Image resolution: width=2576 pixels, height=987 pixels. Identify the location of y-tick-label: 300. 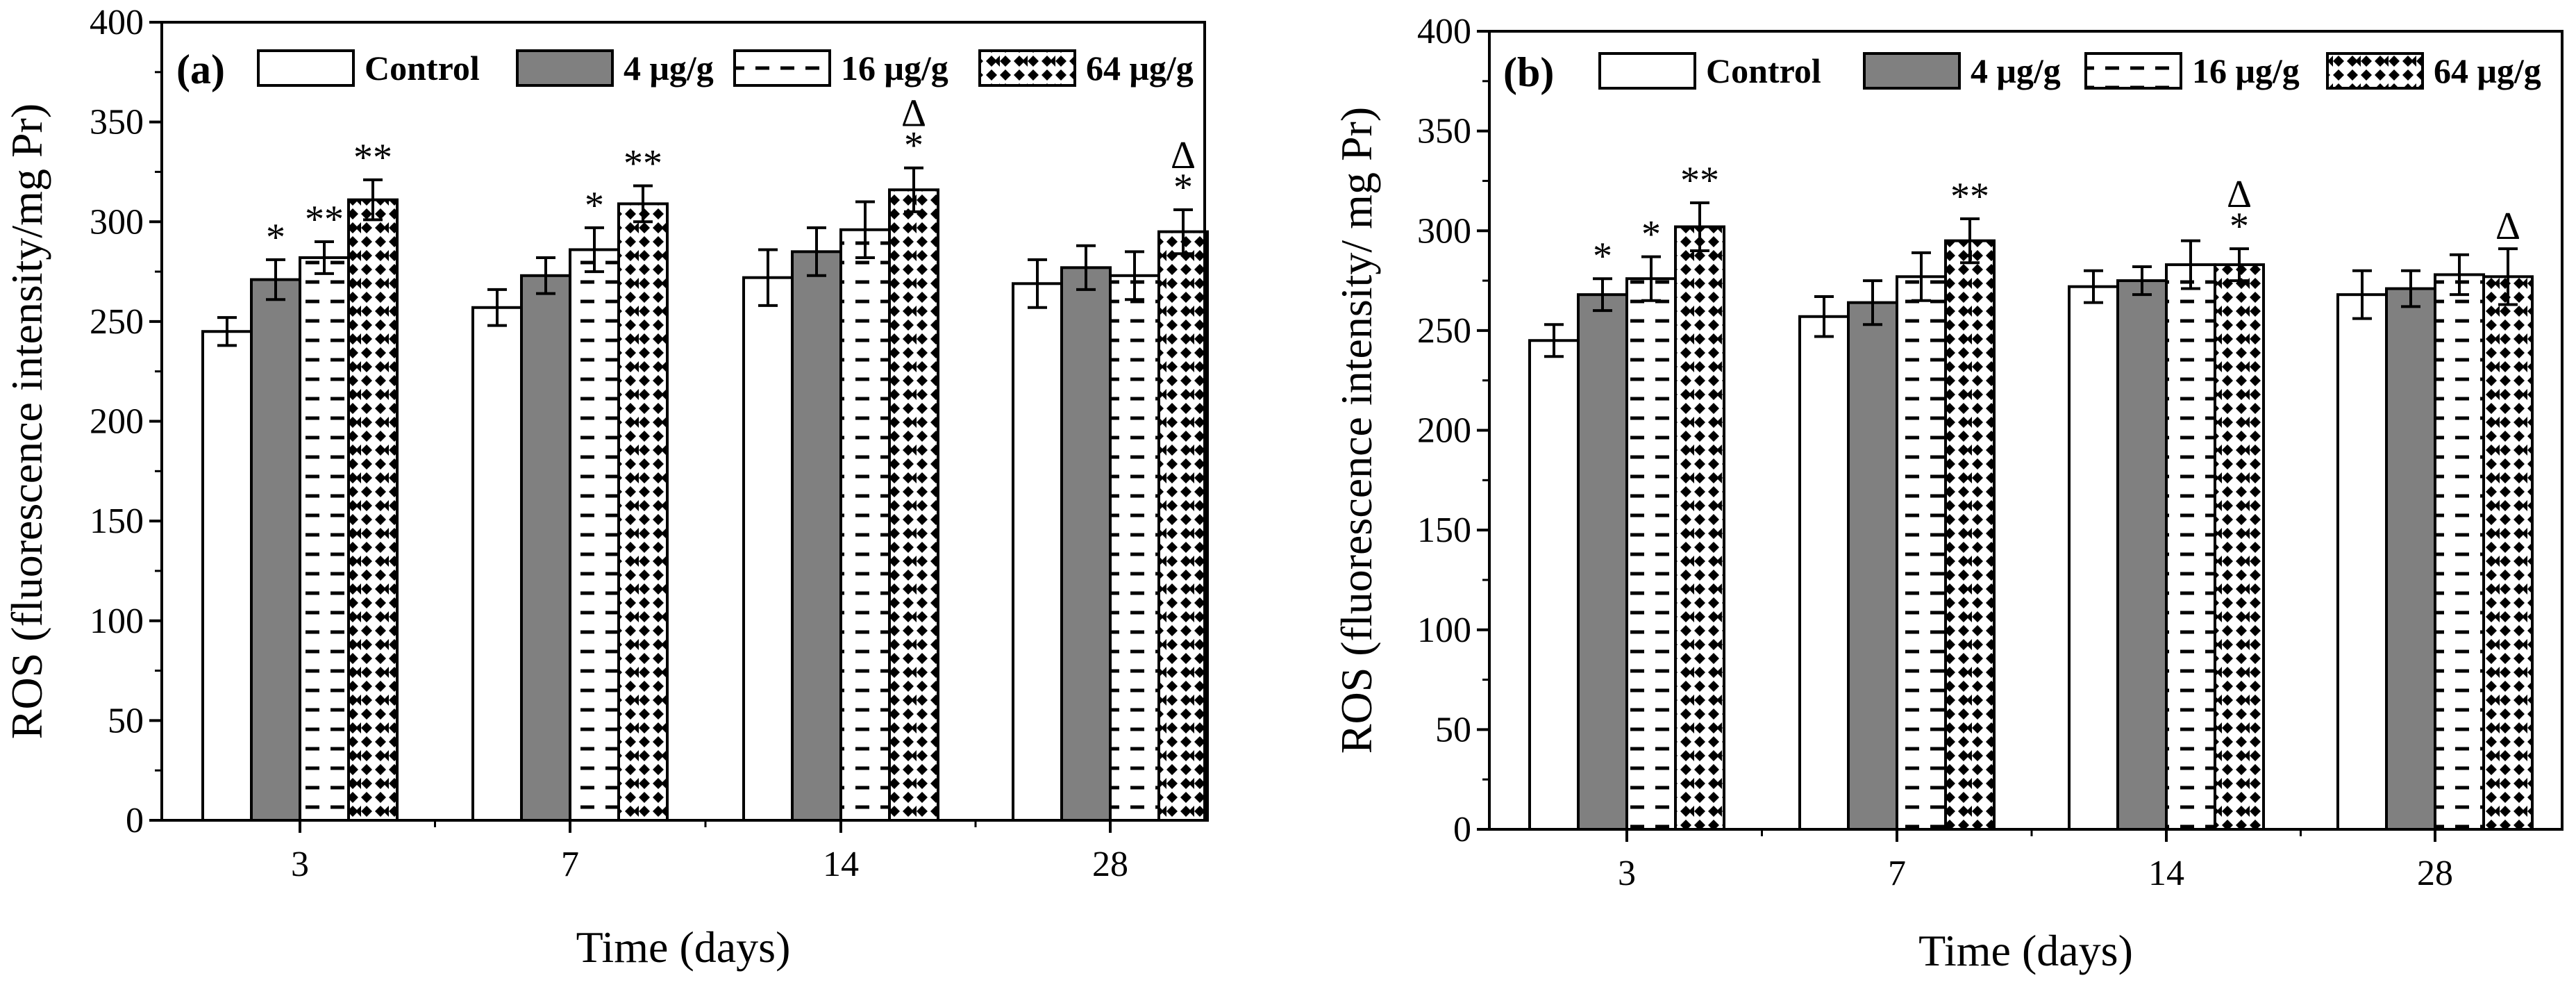
(117, 222).